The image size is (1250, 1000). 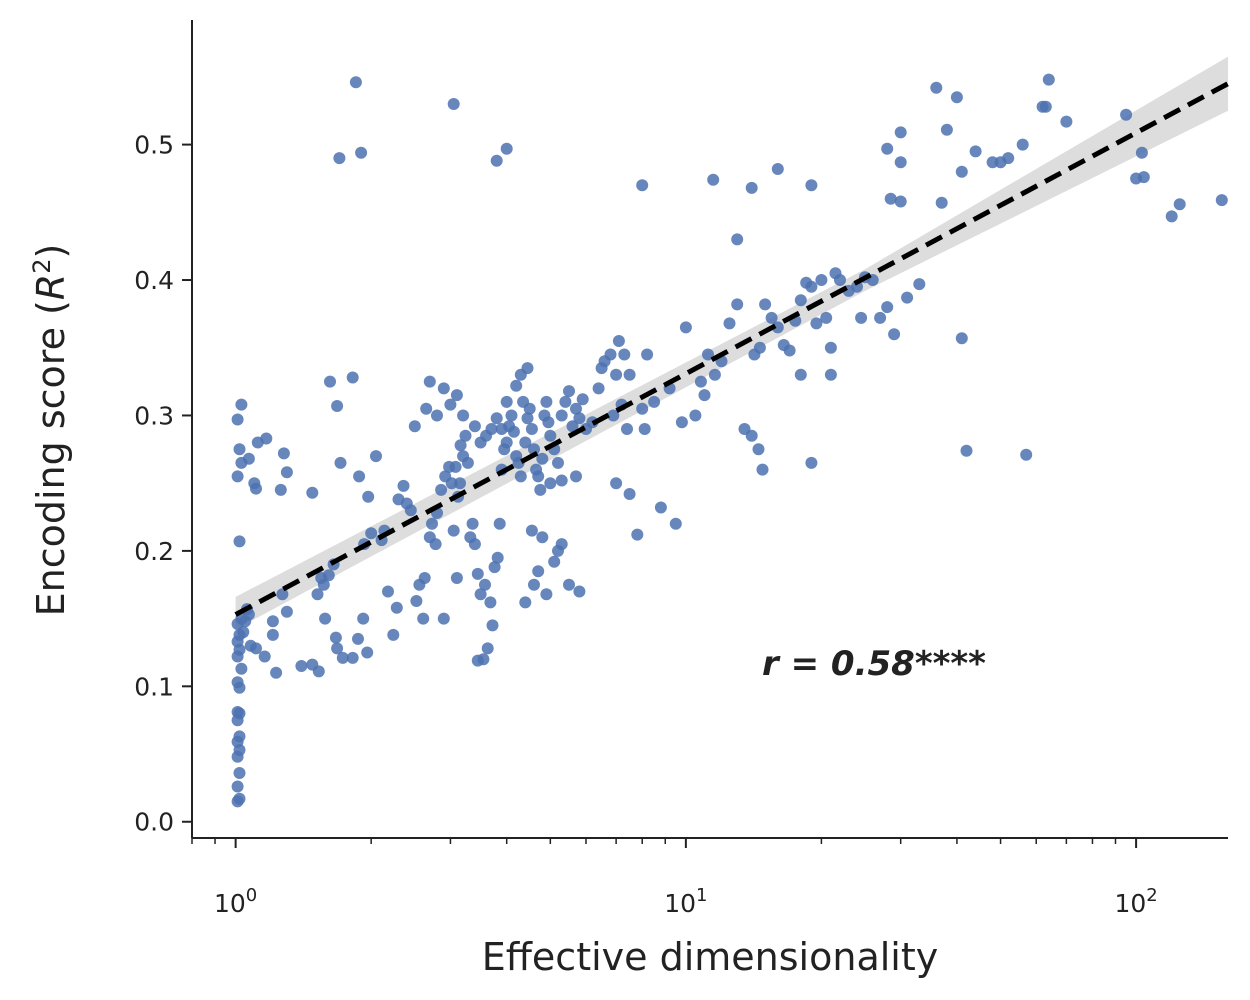 What do you see at coordinates (686, 878) in the screenshot?
I see `x-axis-ticks: 100 101 102` at bounding box center [686, 878].